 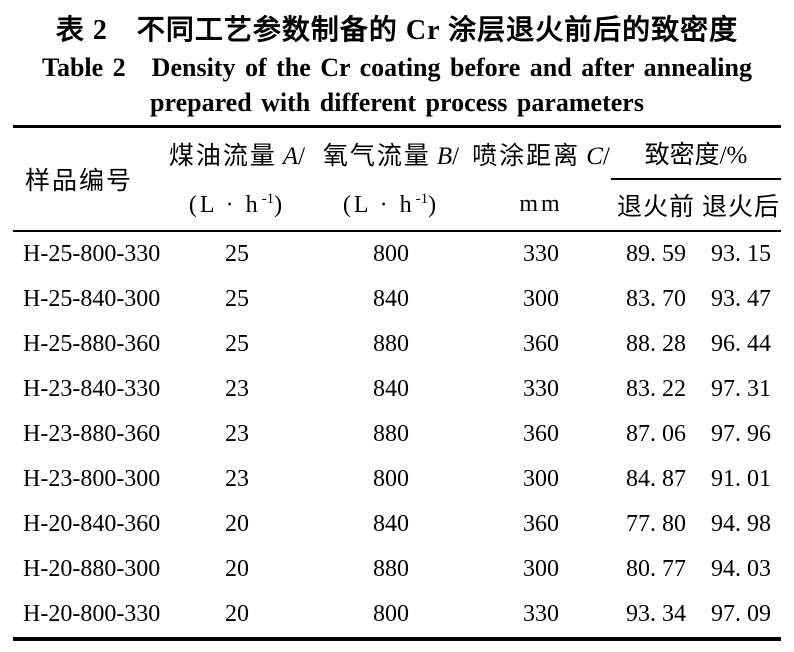 I want to click on cell-density-before: 89. 59, so click(x=656, y=254).